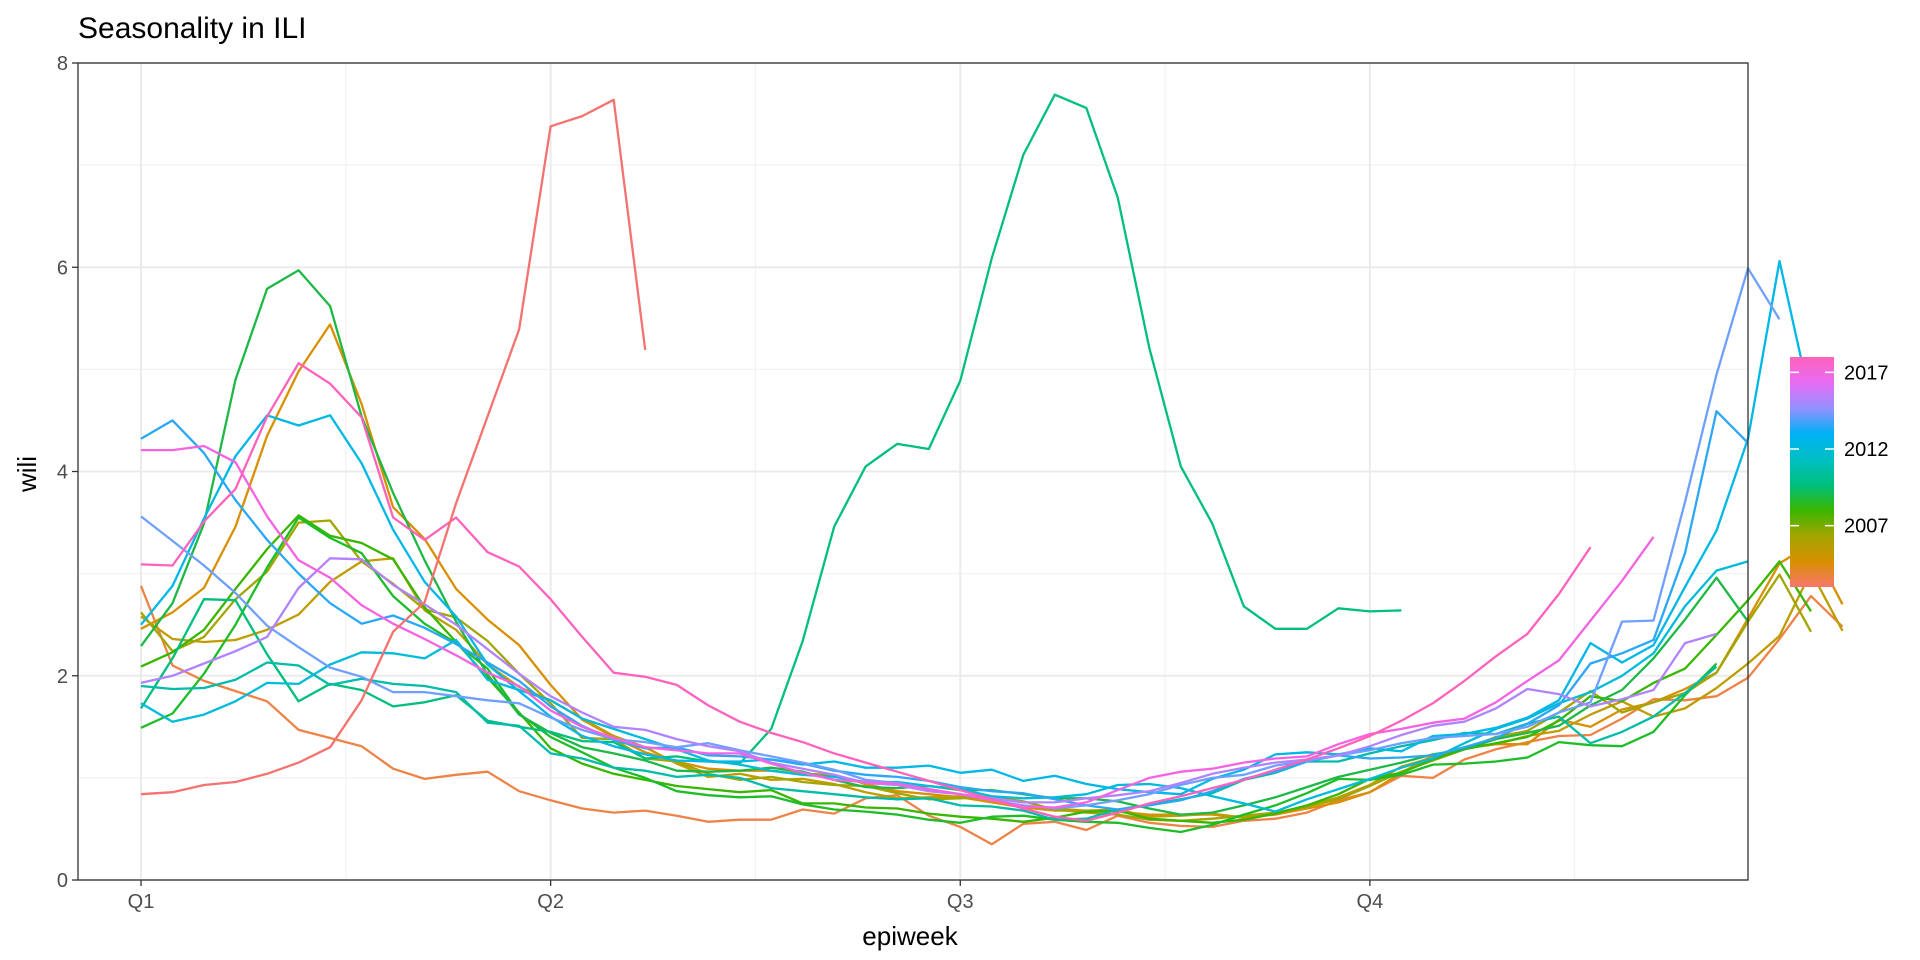 The height and width of the screenshot is (960, 1920). I want to click on legend-colorbar, so click(1812, 472).